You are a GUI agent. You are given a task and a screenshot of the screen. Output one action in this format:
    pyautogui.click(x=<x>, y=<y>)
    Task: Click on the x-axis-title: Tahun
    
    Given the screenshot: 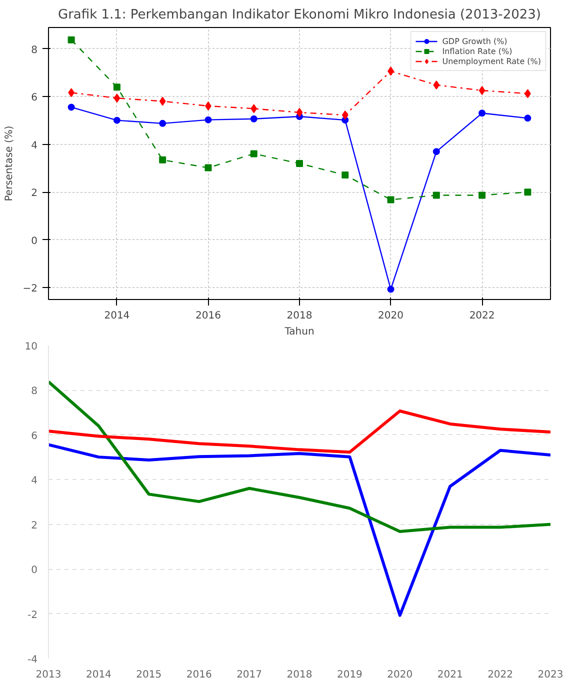 What is the action you would take?
    pyautogui.click(x=299, y=332)
    